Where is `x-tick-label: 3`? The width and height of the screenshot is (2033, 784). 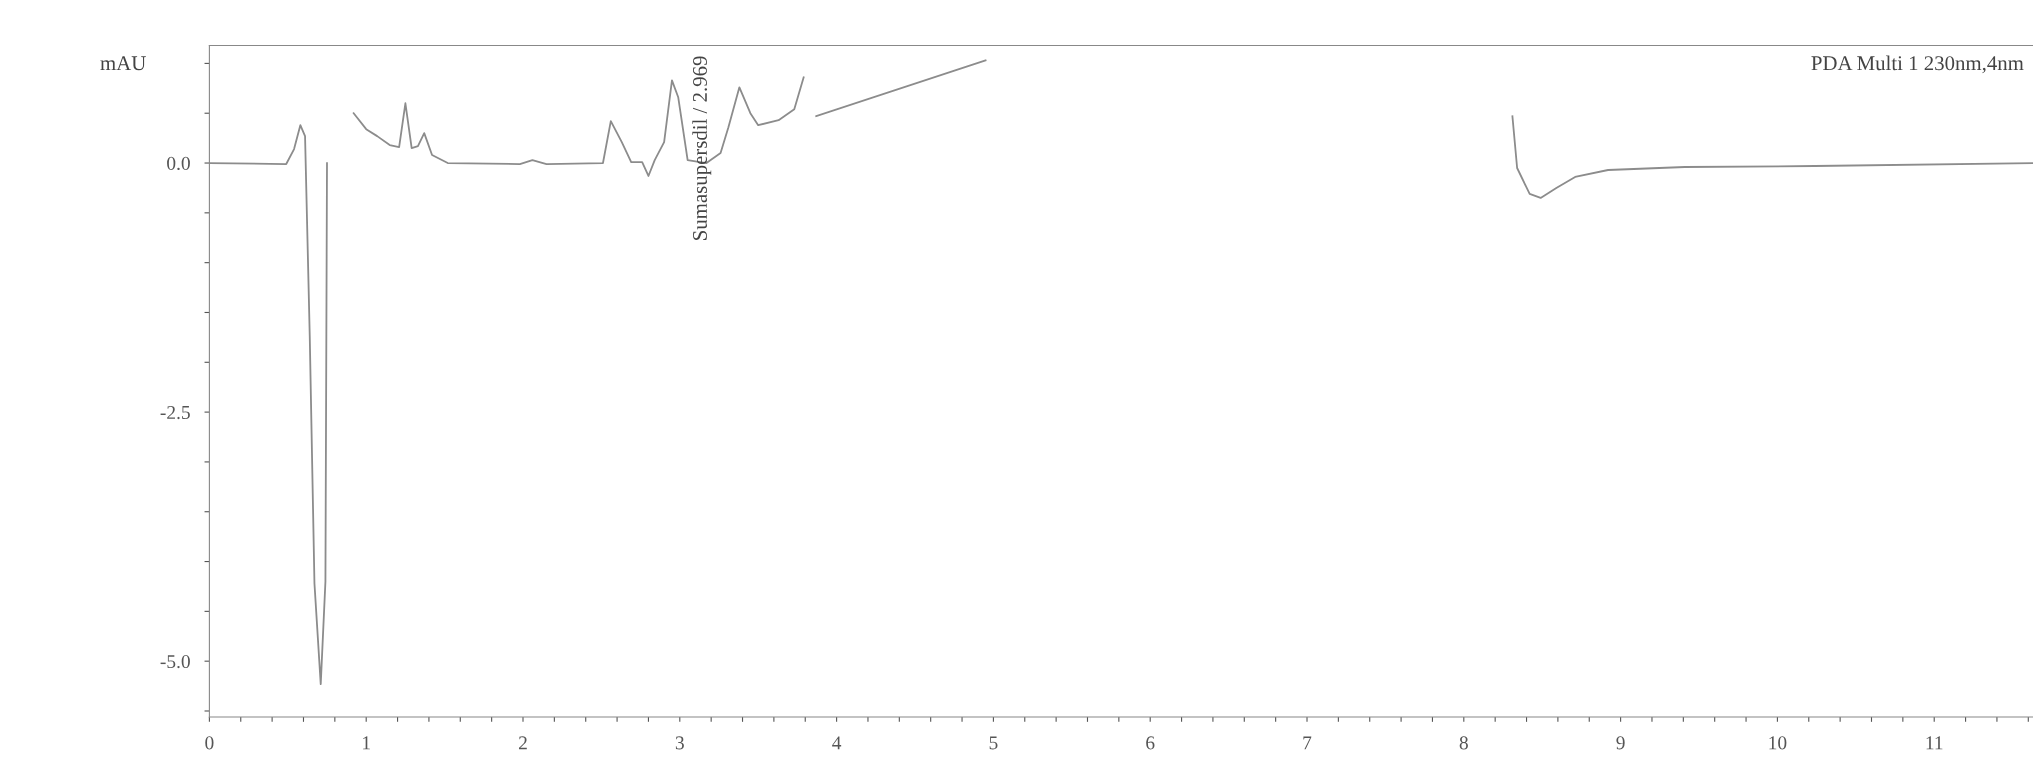
x-tick-label: 3 is located at coordinates (679, 743).